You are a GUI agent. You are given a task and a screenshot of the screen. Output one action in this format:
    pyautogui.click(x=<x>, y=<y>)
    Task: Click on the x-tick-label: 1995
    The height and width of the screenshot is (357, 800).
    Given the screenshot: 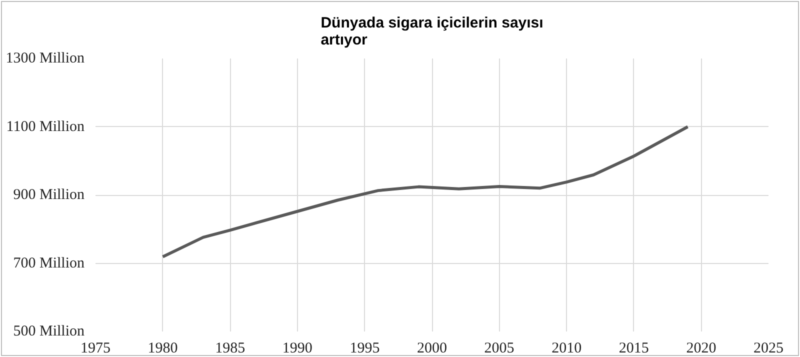 What is the action you would take?
    pyautogui.click(x=365, y=348)
    